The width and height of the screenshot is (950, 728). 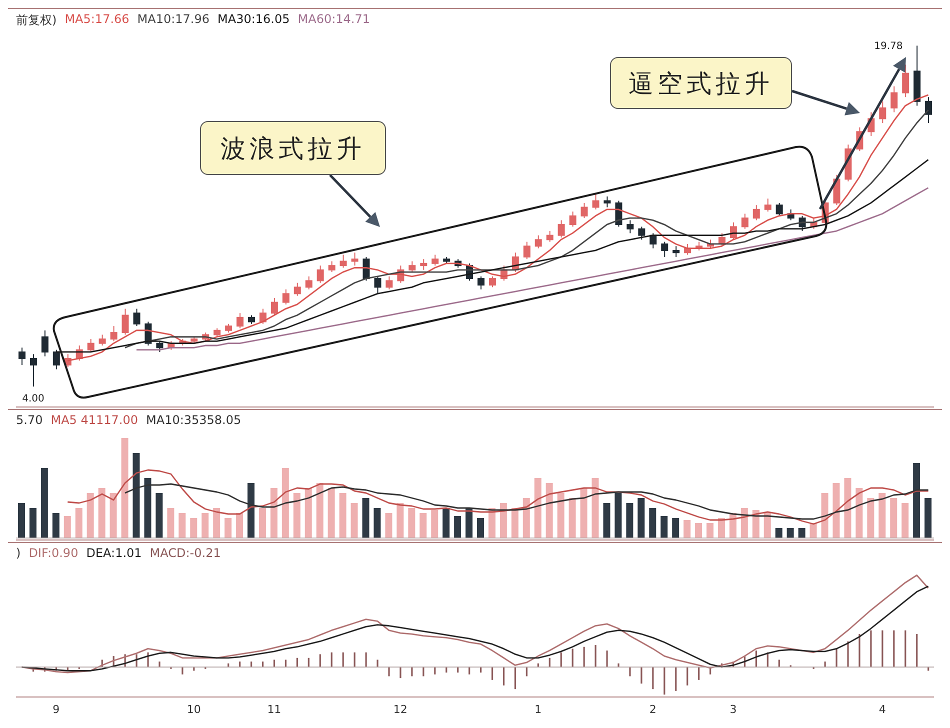 I want to click on text: DEA:1.01, so click(x=114, y=553).